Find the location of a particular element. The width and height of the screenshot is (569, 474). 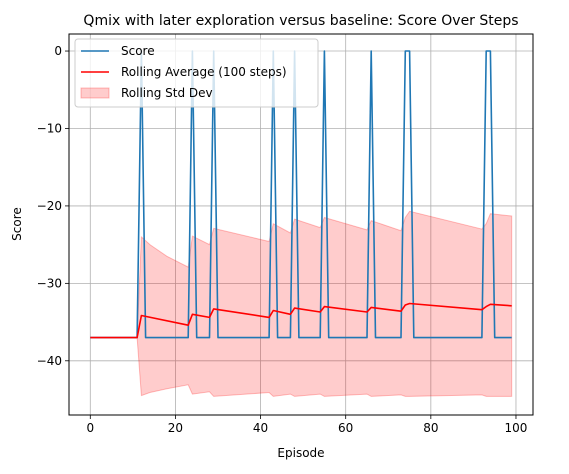

legend-box is located at coordinates (196, 73).